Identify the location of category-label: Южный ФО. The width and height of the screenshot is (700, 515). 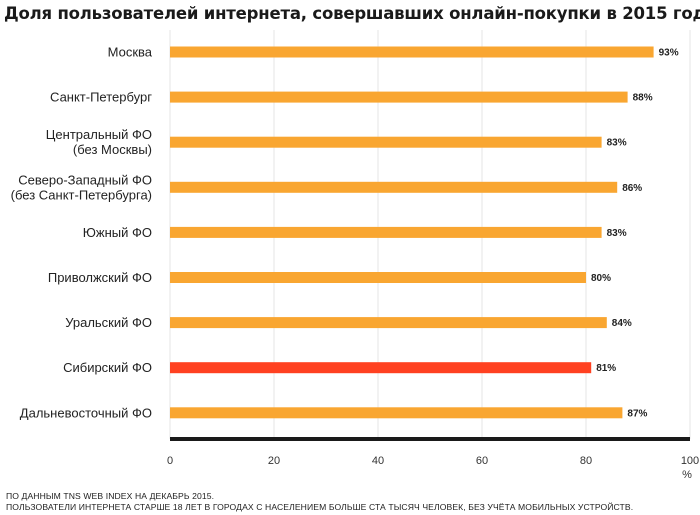
(117, 232).